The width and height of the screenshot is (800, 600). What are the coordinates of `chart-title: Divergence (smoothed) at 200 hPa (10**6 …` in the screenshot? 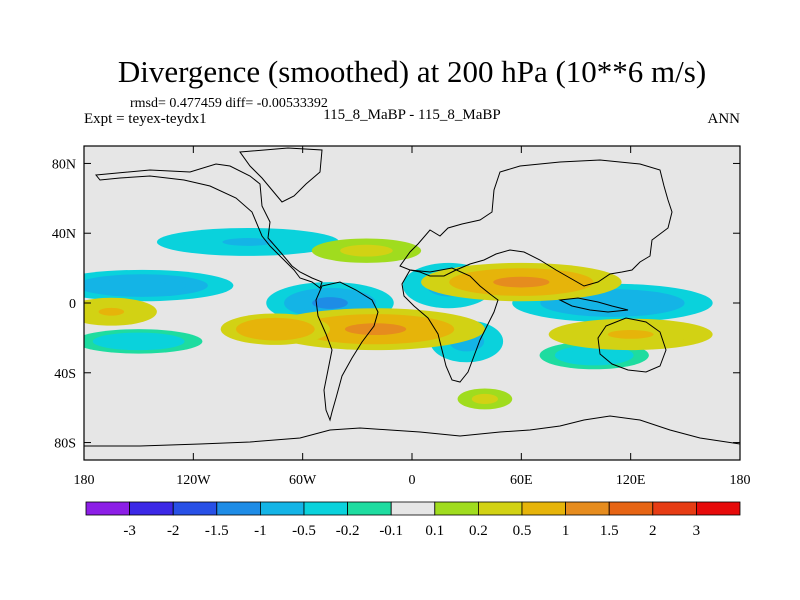 It's located at (412, 71).